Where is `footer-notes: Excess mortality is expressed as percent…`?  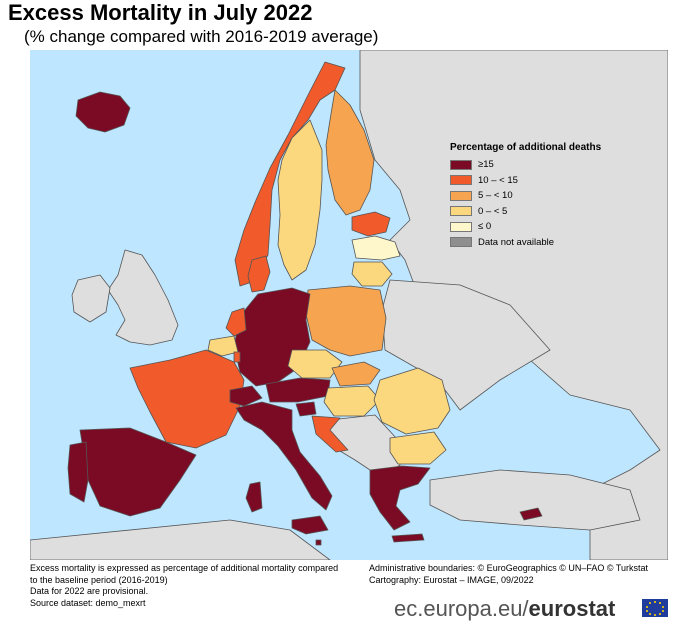 footer-notes: Excess mortality is expressed as percent… is located at coordinates (184, 586).